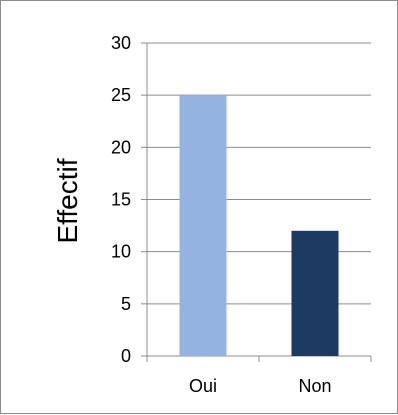 The height and width of the screenshot is (415, 398). What do you see at coordinates (121, 43) in the screenshot?
I see `y-tick-label: 30` at bounding box center [121, 43].